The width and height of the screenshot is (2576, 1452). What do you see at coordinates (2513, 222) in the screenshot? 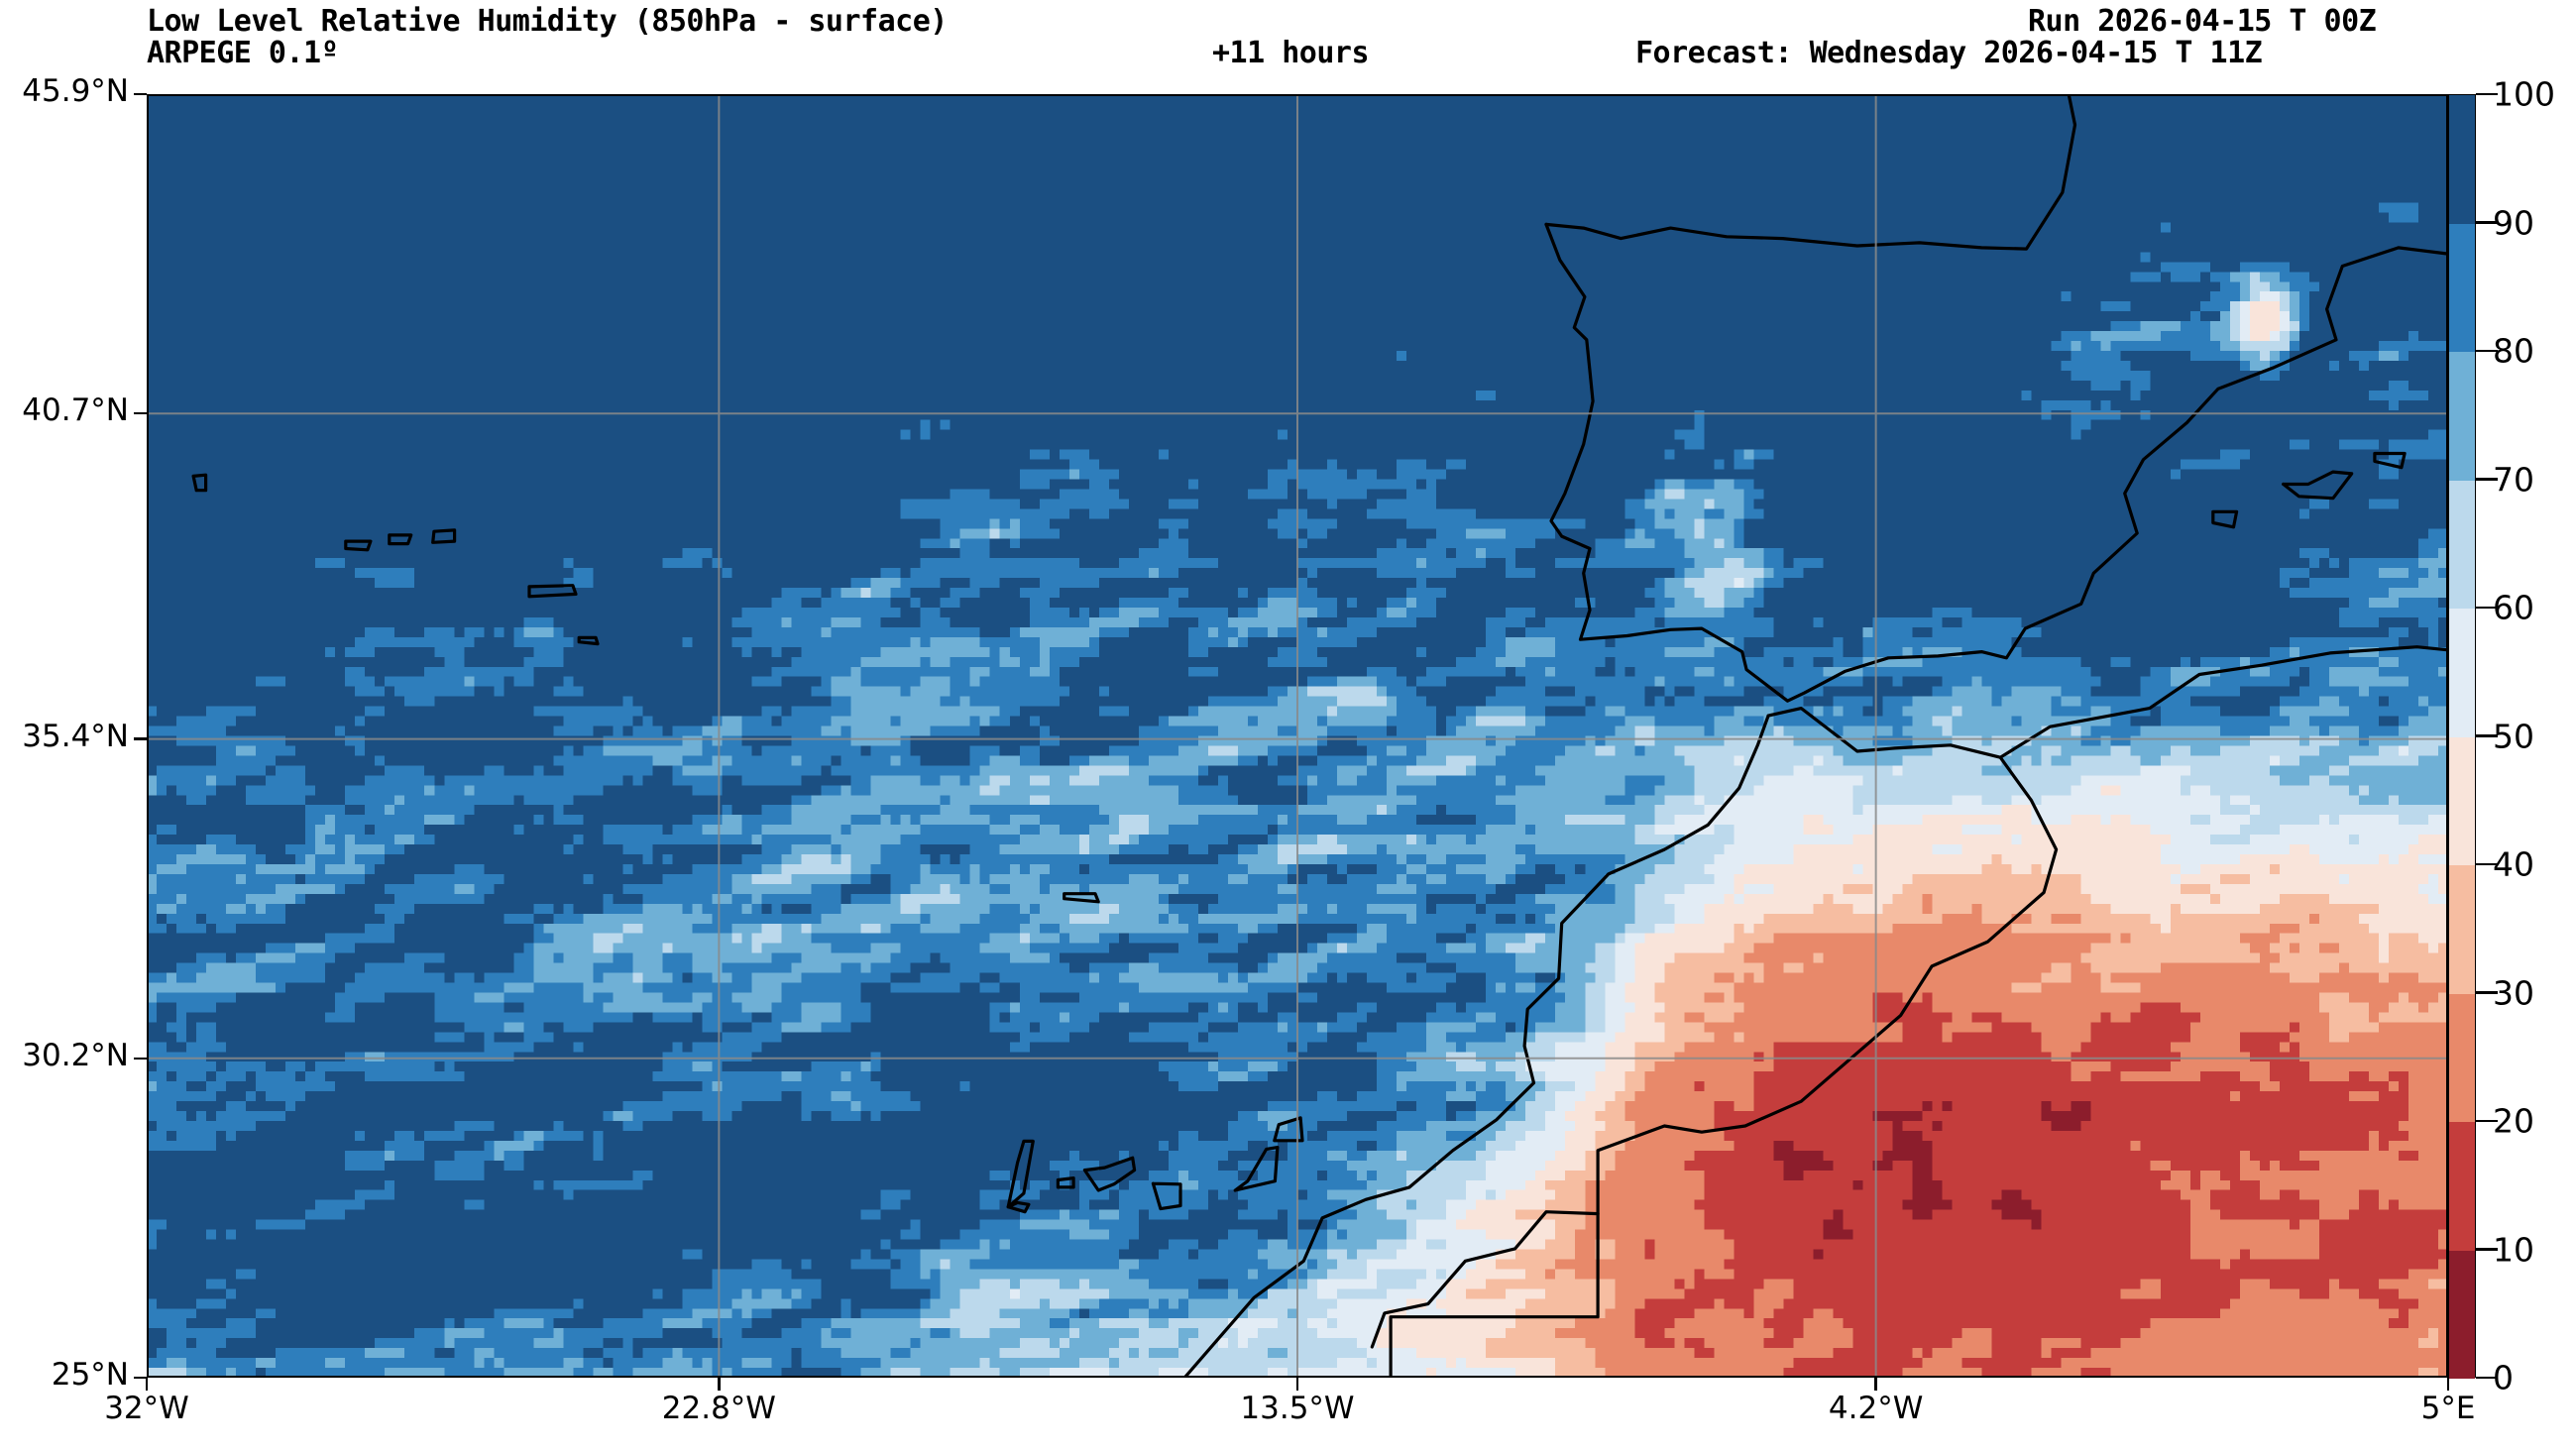
I see `colorbar-tick-label: 90` at bounding box center [2513, 222].